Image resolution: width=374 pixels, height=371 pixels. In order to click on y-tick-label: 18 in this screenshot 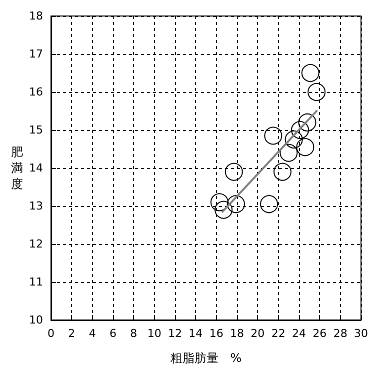, I will do `click(36, 16)`.